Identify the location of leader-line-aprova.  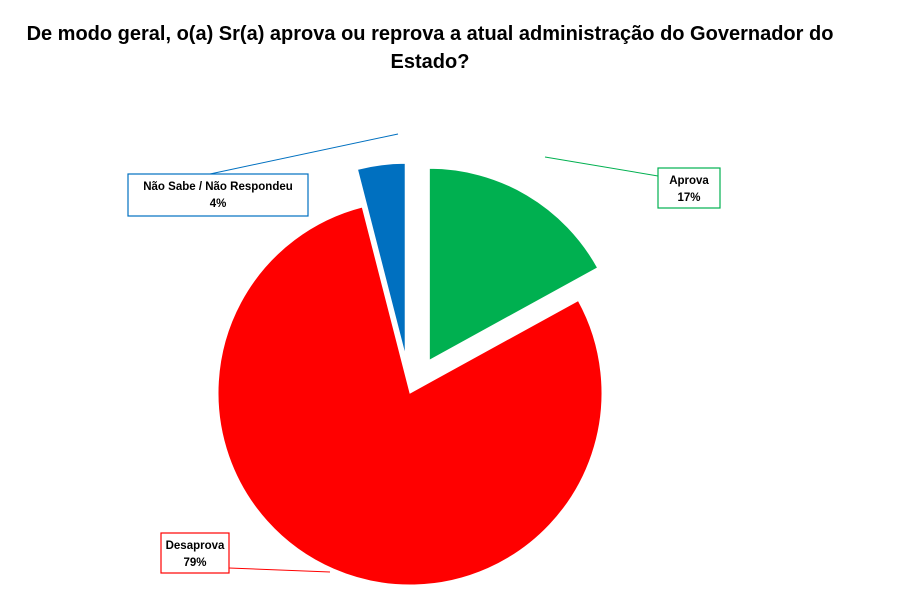
(601, 166).